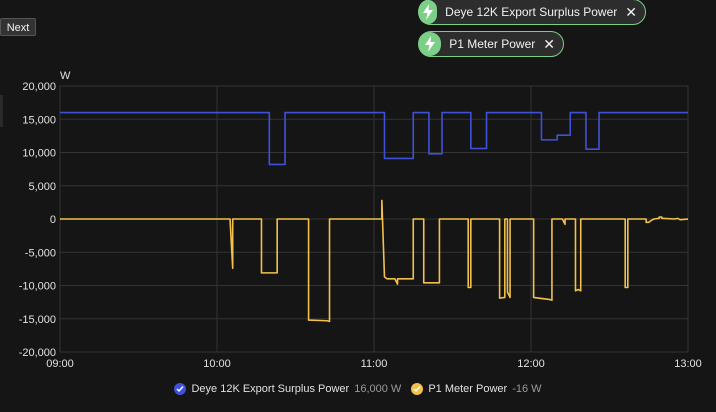 The image size is (716, 412). What do you see at coordinates (42, 187) in the screenshot?
I see `y-tick-label: 5,000` at bounding box center [42, 187].